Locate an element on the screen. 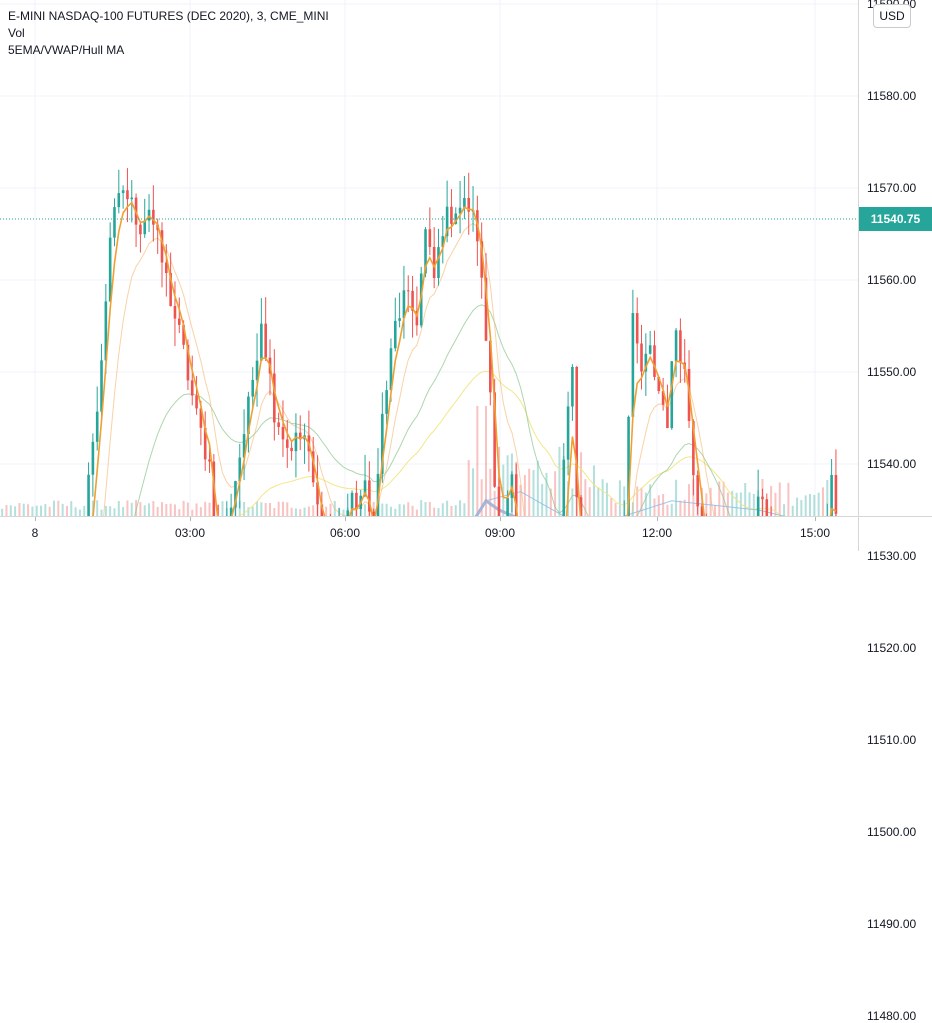 This screenshot has width=932, height=1023. time-tick-label: 12:00 is located at coordinates (657, 533).